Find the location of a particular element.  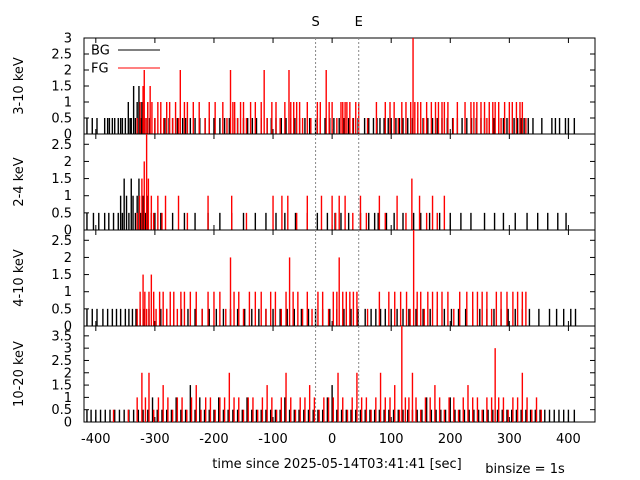

legend: BG FG is located at coordinates (125, 60).